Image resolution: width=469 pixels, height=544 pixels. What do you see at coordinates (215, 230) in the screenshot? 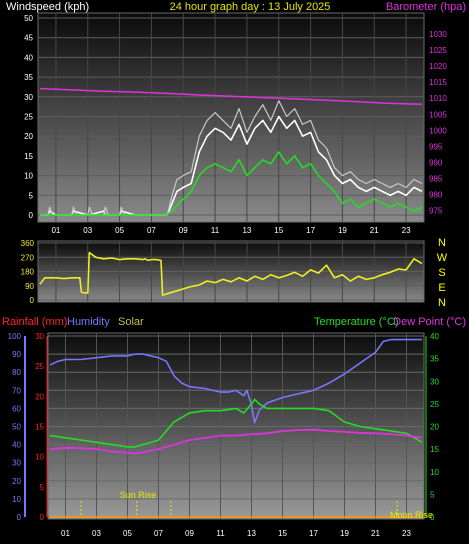
I see `wind-hour-tick-label: 11` at bounding box center [215, 230].